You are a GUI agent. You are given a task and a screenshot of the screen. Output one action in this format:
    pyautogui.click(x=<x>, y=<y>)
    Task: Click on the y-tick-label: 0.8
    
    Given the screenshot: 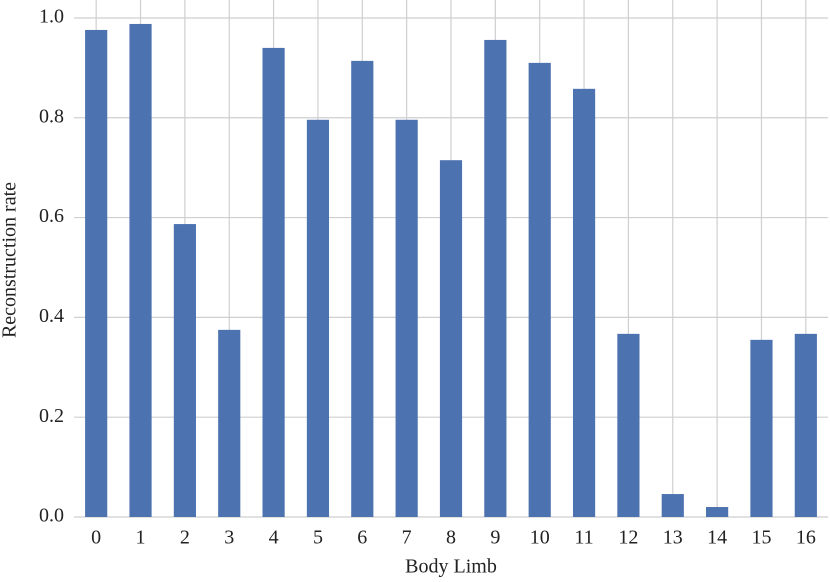 What is the action you would take?
    pyautogui.click(x=51, y=116)
    